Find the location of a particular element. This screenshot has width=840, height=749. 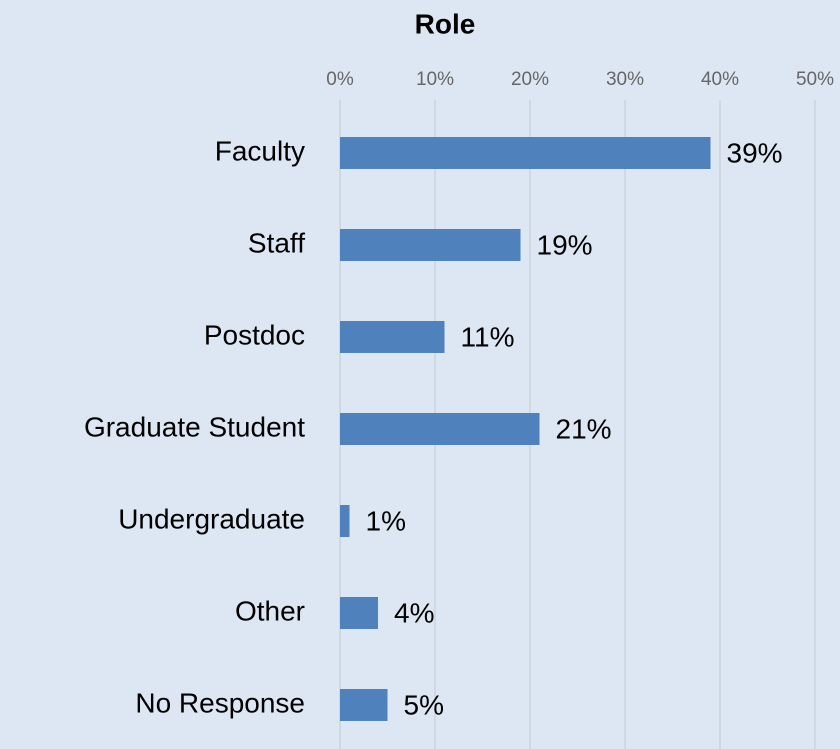

y-tick-label: Undergraduate is located at coordinates (211, 518).